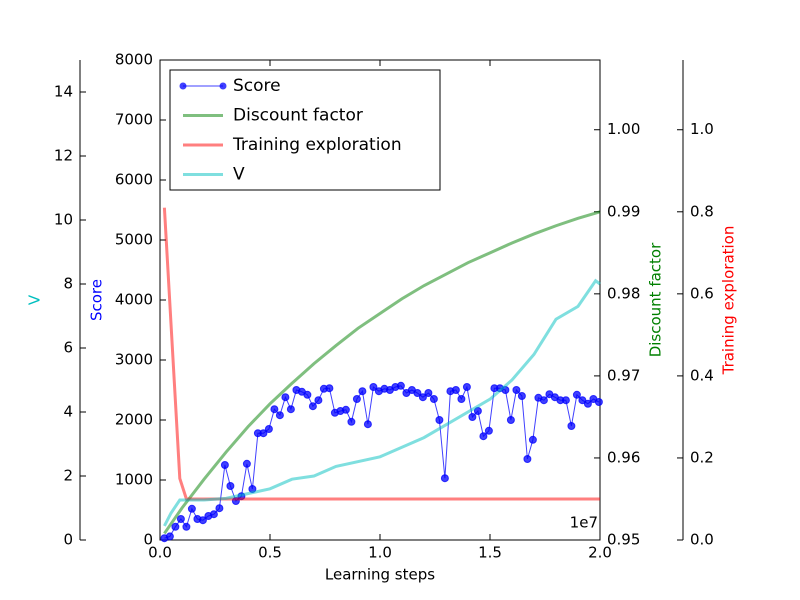 The width and height of the screenshot is (800, 600). I want to click on y-tick-label: 0.6, so click(702, 293).